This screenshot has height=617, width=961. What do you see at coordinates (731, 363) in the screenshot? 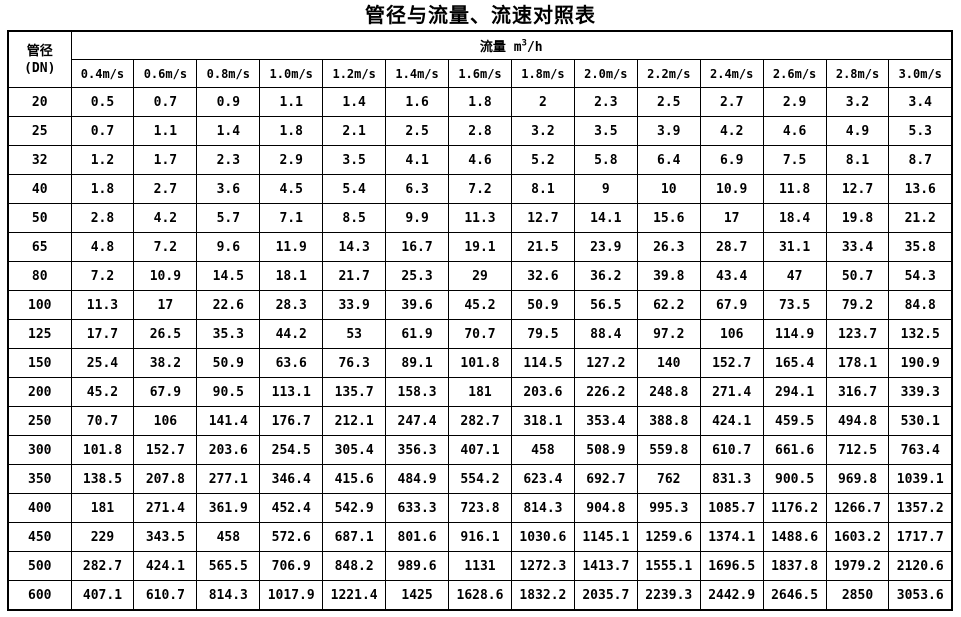
I see `flow-cell: 152.7` at bounding box center [731, 363].